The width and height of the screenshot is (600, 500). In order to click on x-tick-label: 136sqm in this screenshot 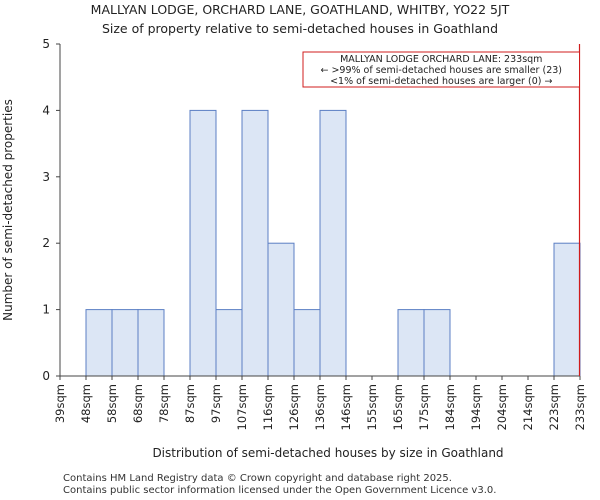, I will do `click(320, 407)`.